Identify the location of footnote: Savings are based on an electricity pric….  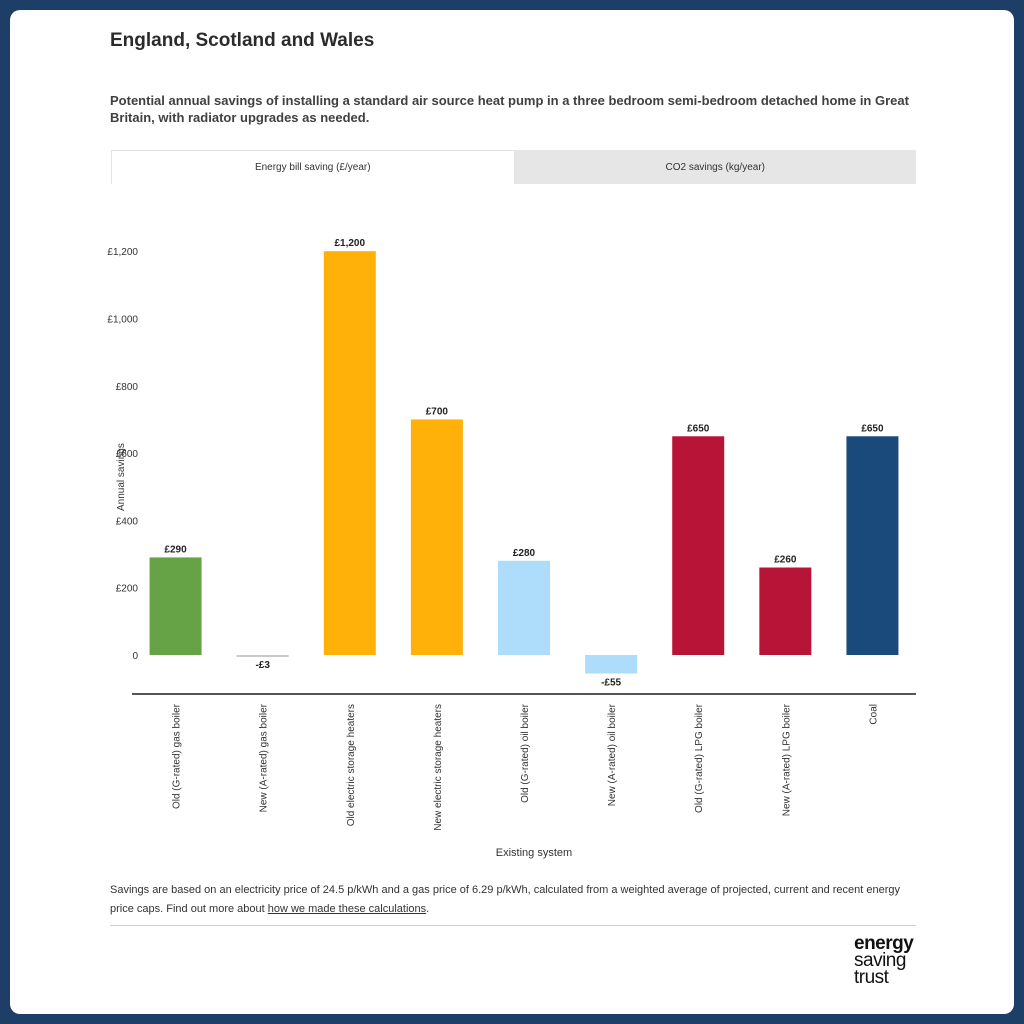
(515, 900).